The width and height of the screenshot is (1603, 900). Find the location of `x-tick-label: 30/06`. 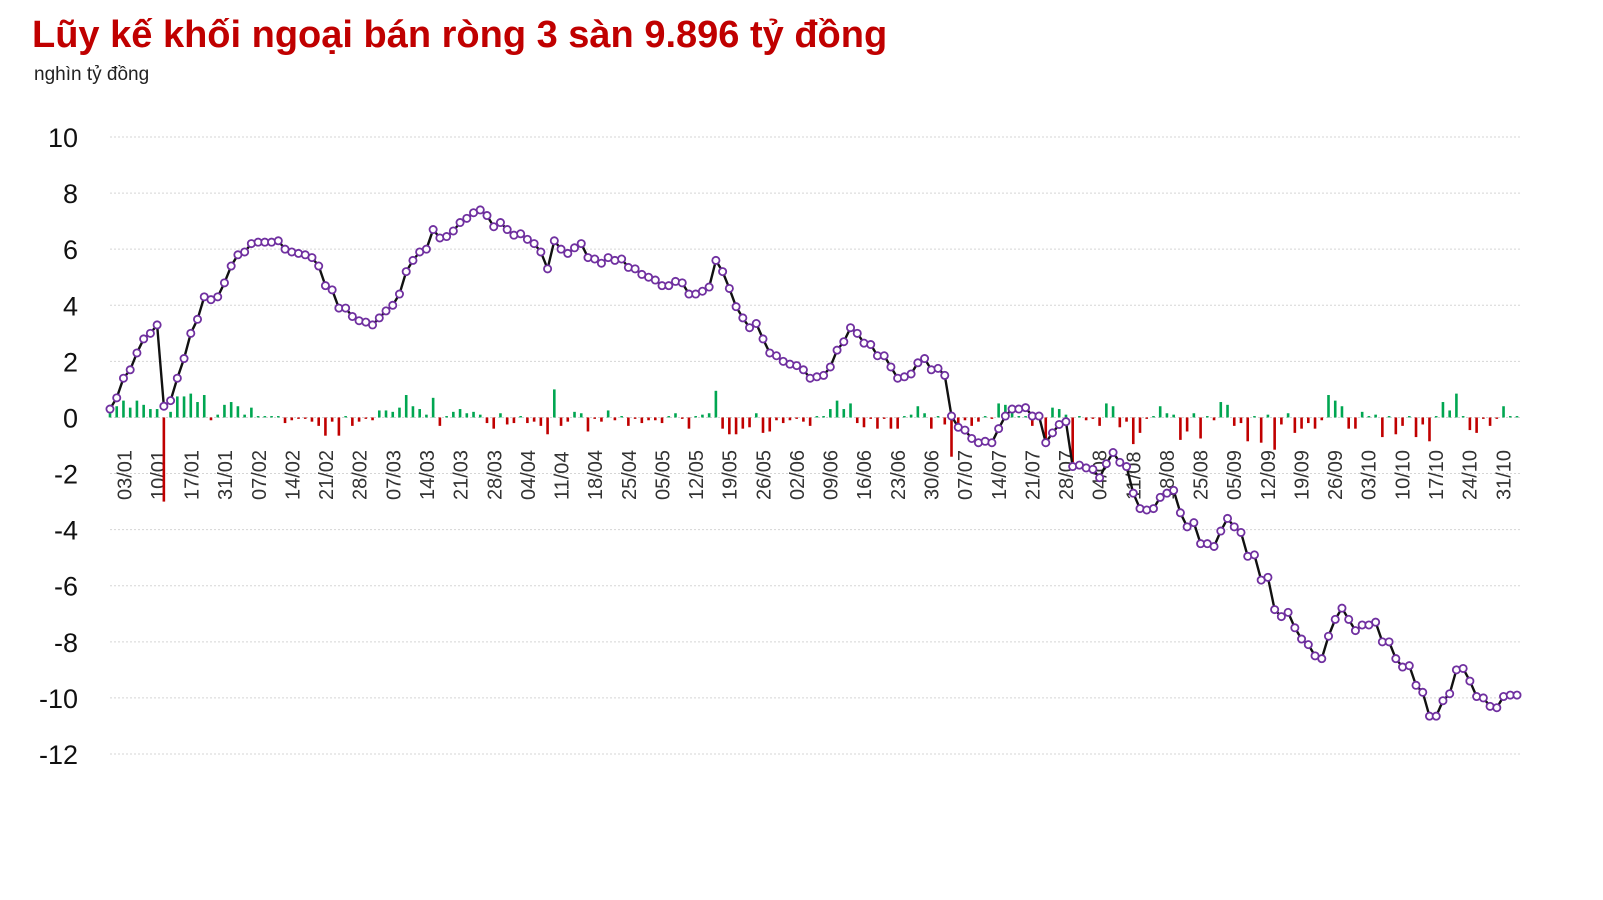

x-tick-label: 30/06 is located at coordinates (933, 475).